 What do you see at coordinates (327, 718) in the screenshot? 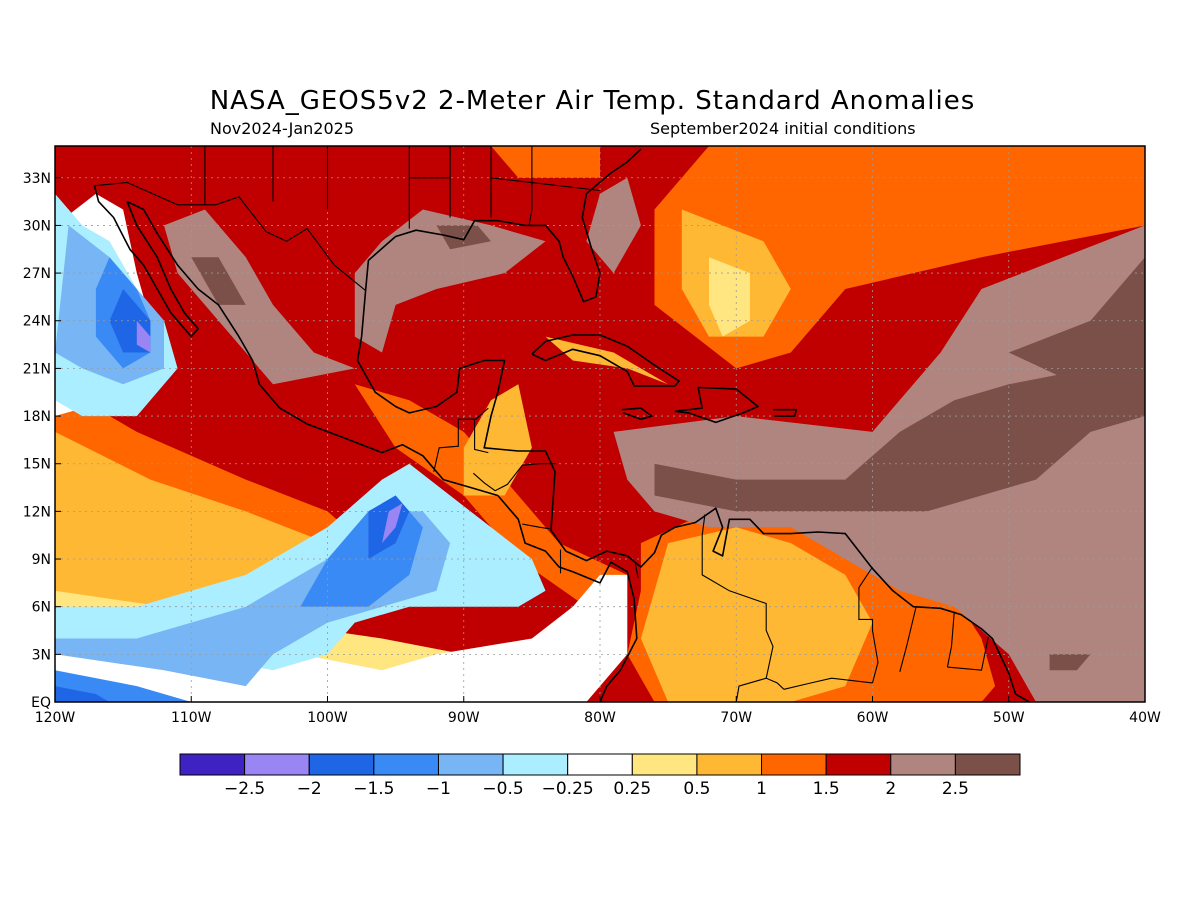
I see `x-tick-label: 100W` at bounding box center [327, 718].